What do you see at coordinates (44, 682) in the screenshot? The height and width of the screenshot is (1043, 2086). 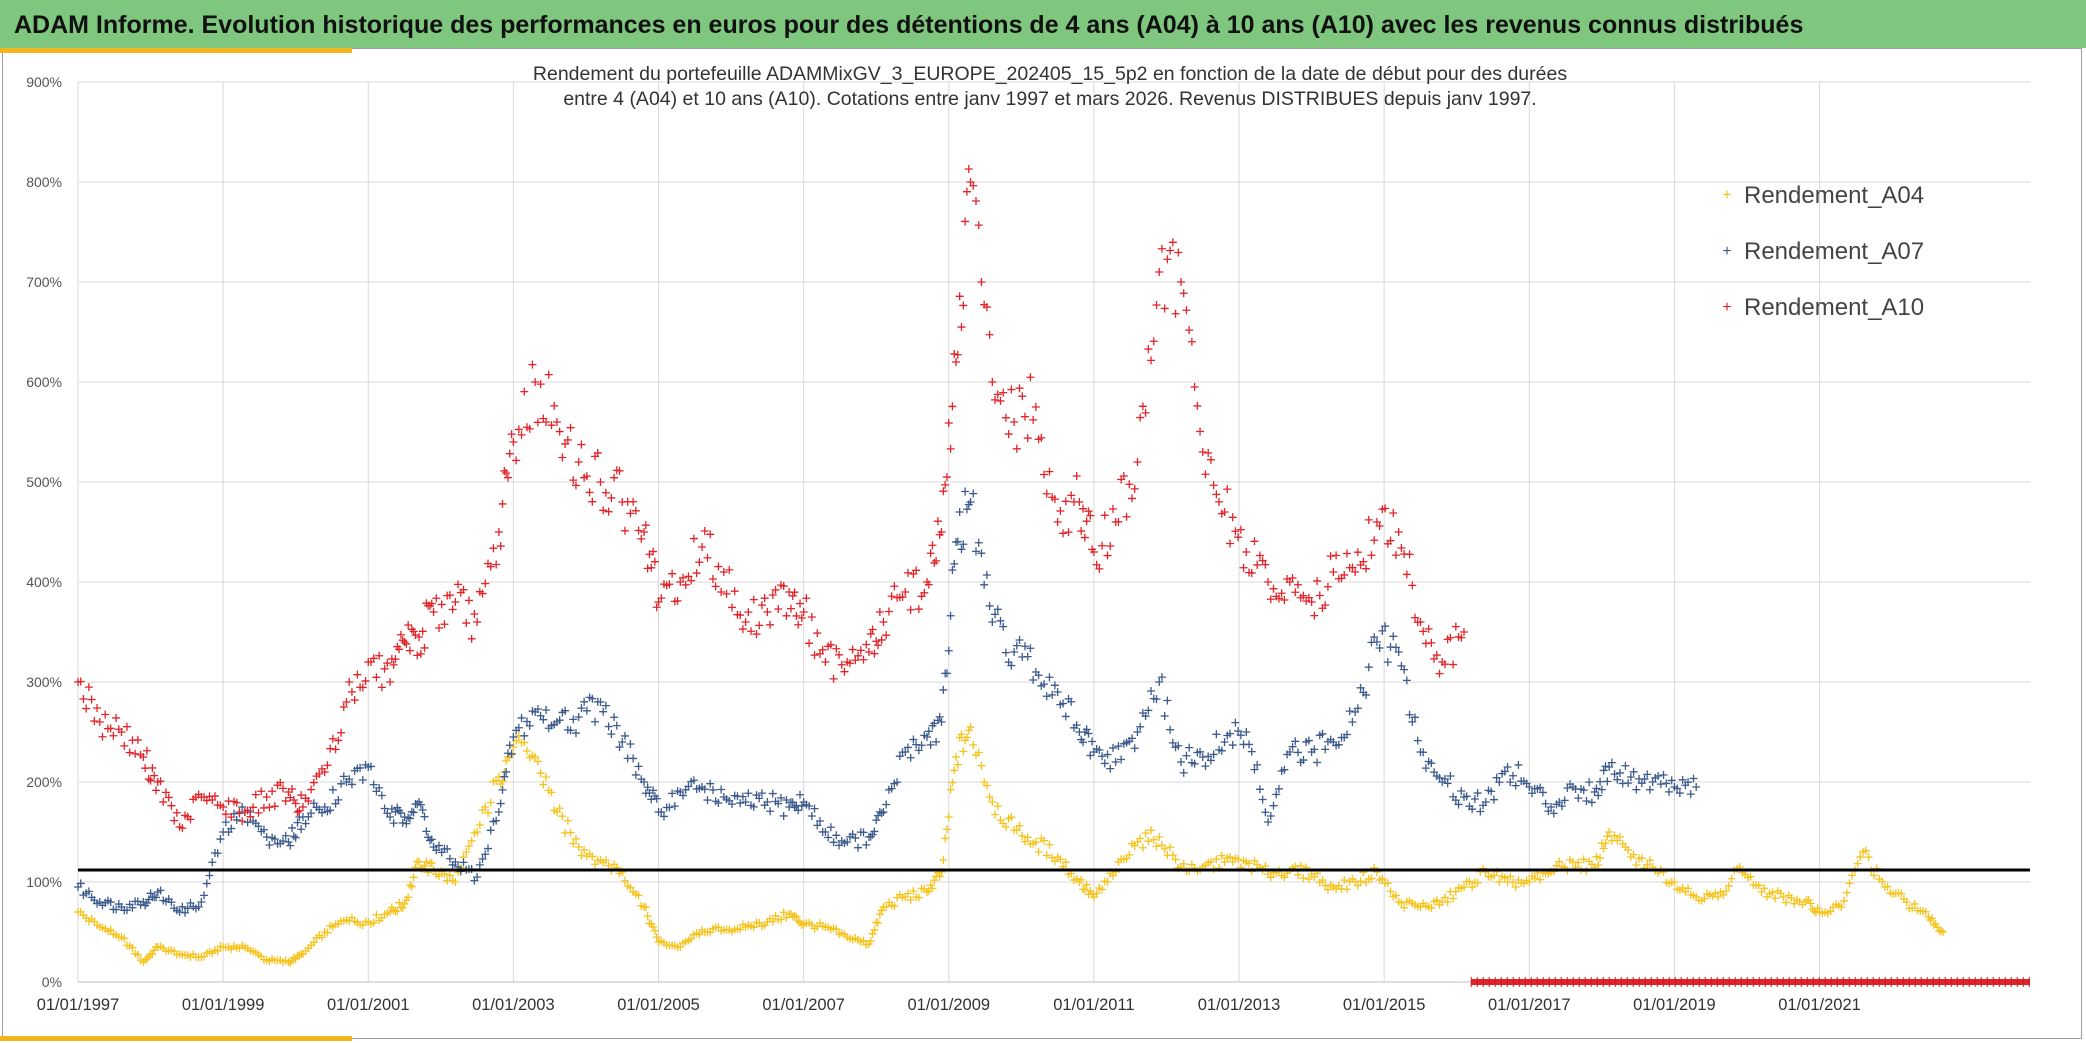 I see `y-tick-label: 300%` at bounding box center [44, 682].